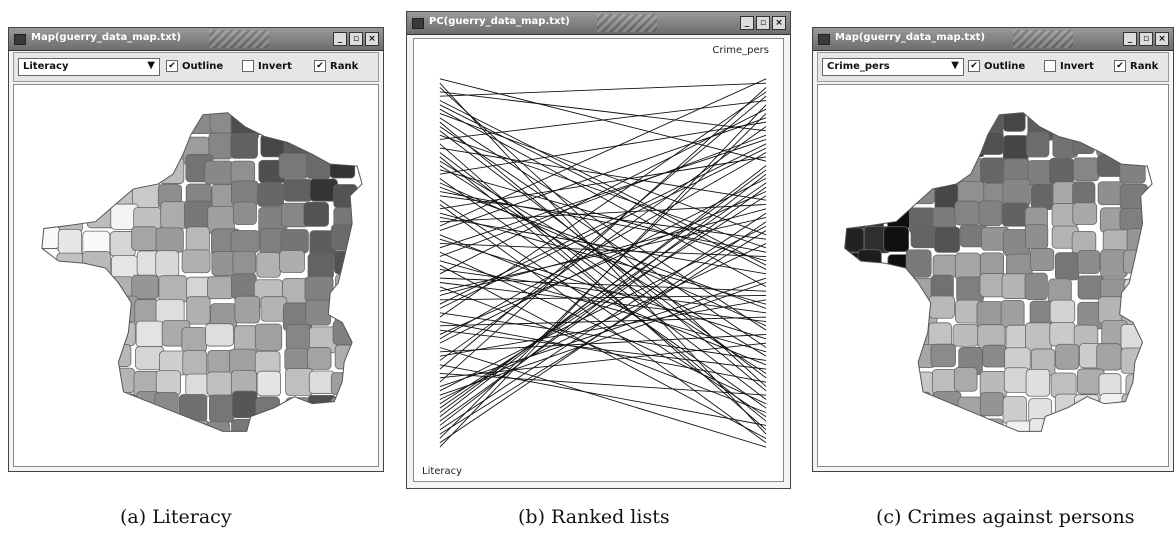 This screenshot has width=1176, height=535. Describe the element at coordinates (1069, 66) in the screenshot. I see `invert-checkbox: Invert` at that location.